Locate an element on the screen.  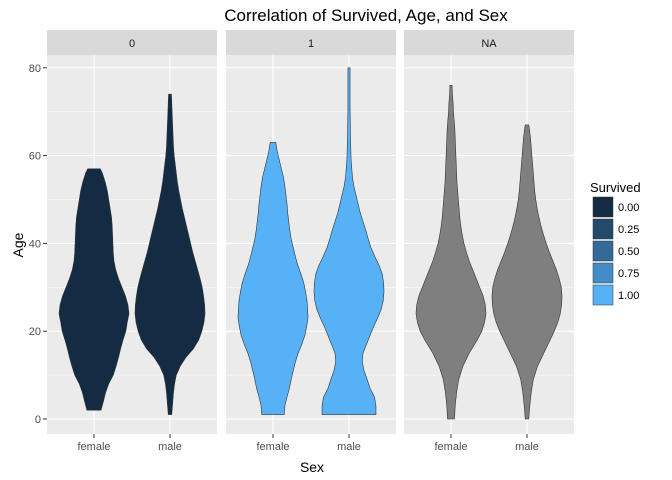
facet-strip-label: 0 is located at coordinates (132, 44).